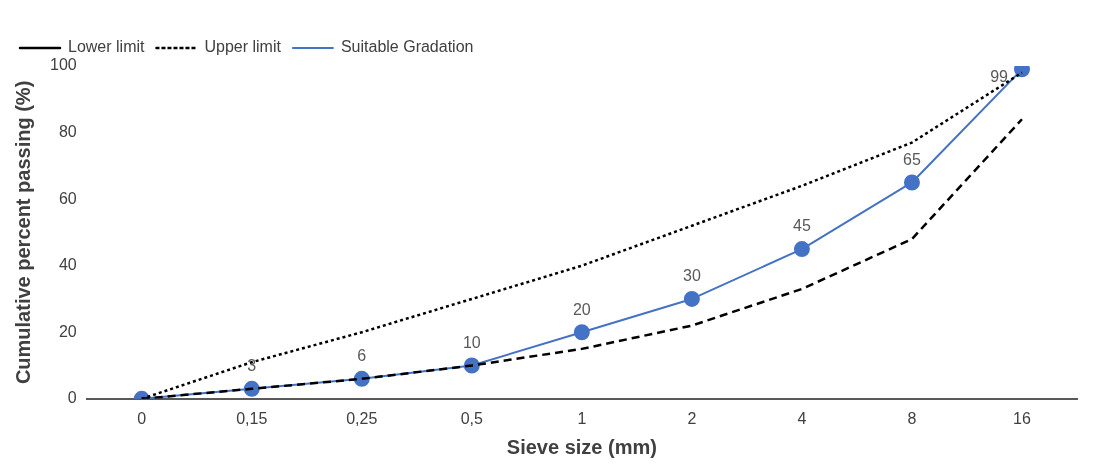 This screenshot has height=472, width=1105. I want to click on legend-label: Suitable Gradation, so click(407, 47).